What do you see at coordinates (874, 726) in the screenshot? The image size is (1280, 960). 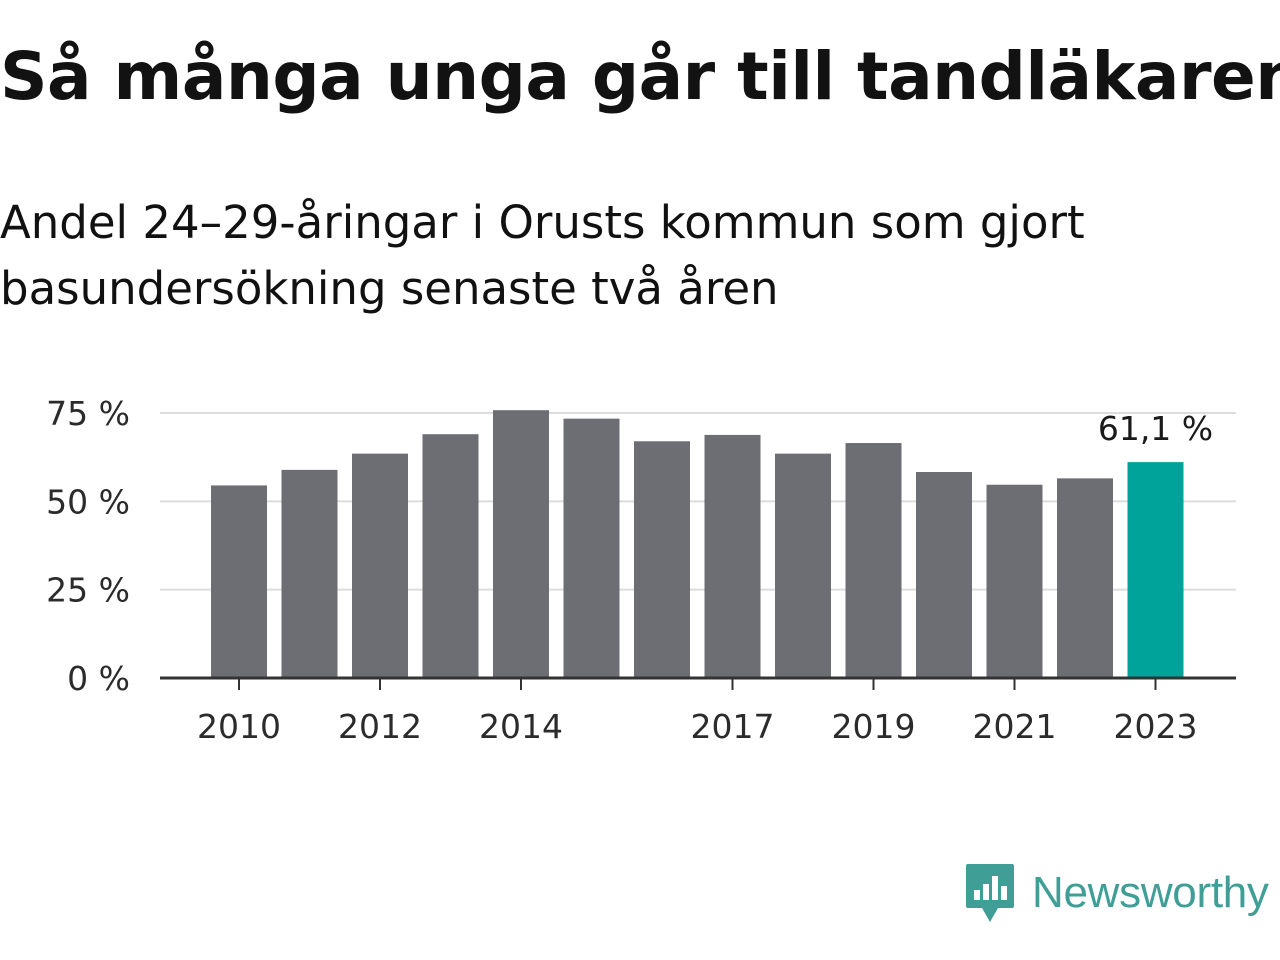 I see `x-tick-label: 2019` at bounding box center [874, 726].